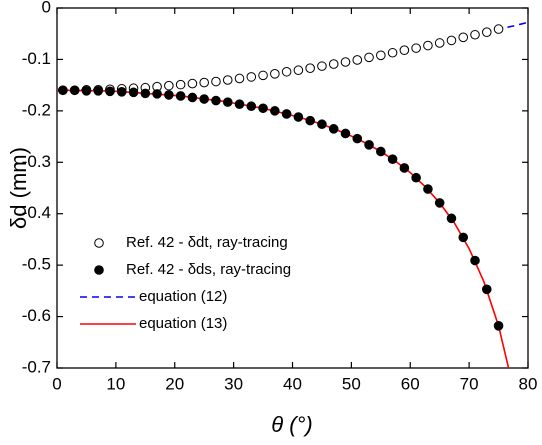  I want to click on data-line, so click(292, 56).